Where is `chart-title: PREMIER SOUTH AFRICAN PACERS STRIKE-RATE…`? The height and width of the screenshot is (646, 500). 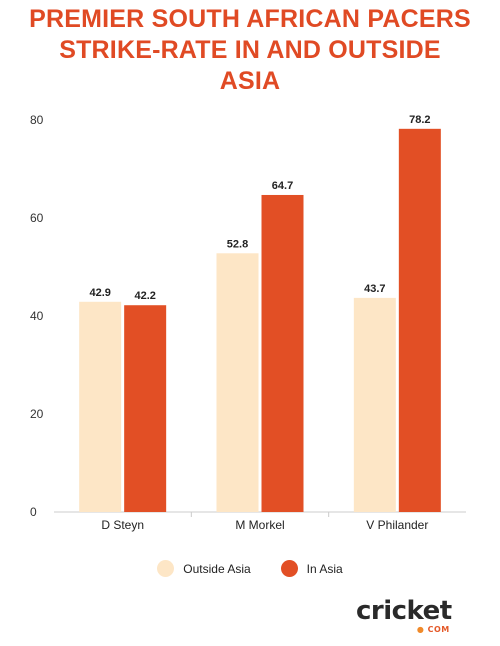 chart-title: PREMIER SOUTH AFRICAN PACERS STRIKE-RATE… is located at coordinates (250, 50).